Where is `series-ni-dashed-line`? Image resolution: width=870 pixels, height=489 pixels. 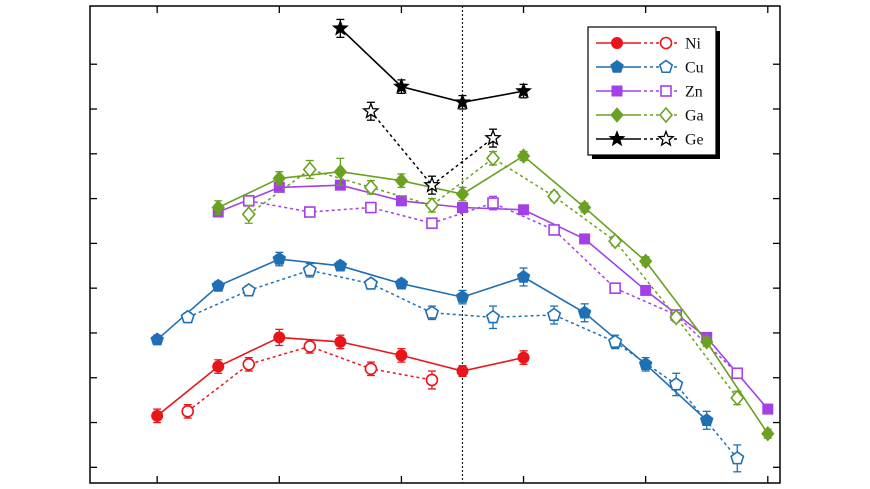
series-ni-dashed-line is located at coordinates (310, 378).